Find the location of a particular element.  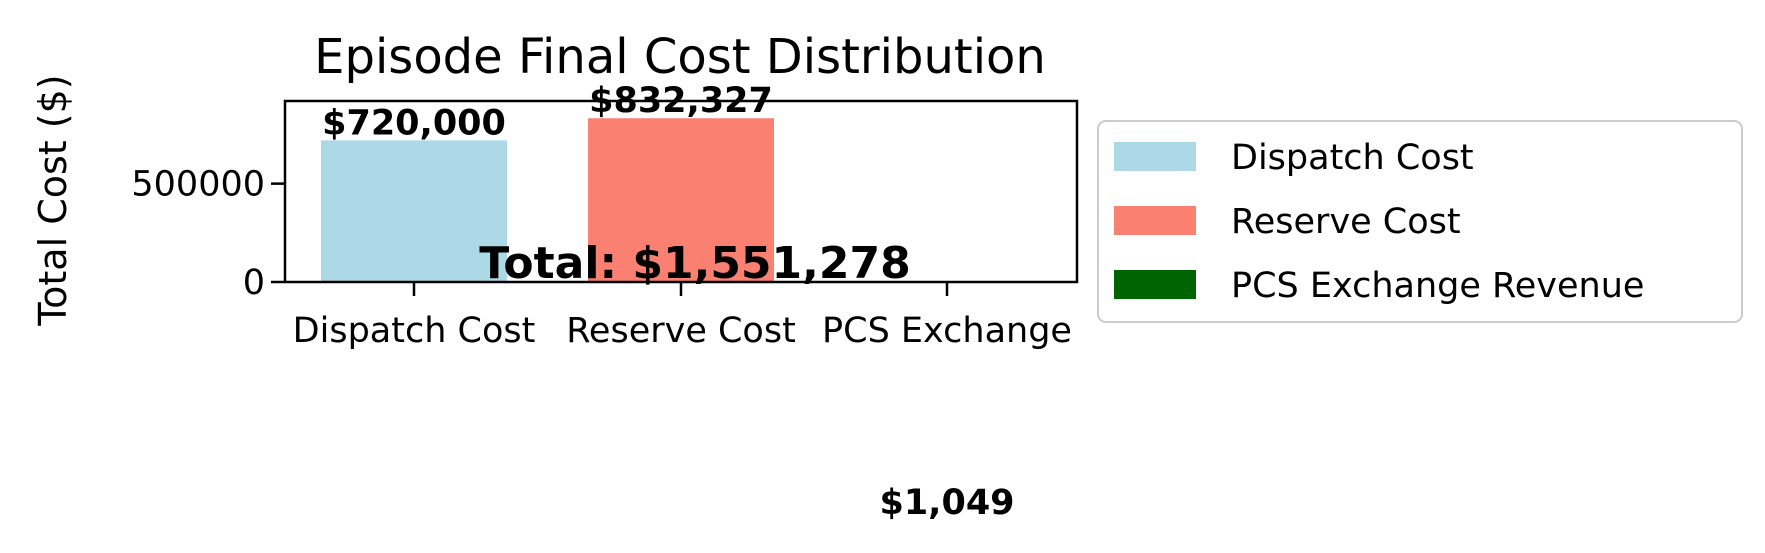

y-tick-label-1: 500000 is located at coordinates (198, 185).